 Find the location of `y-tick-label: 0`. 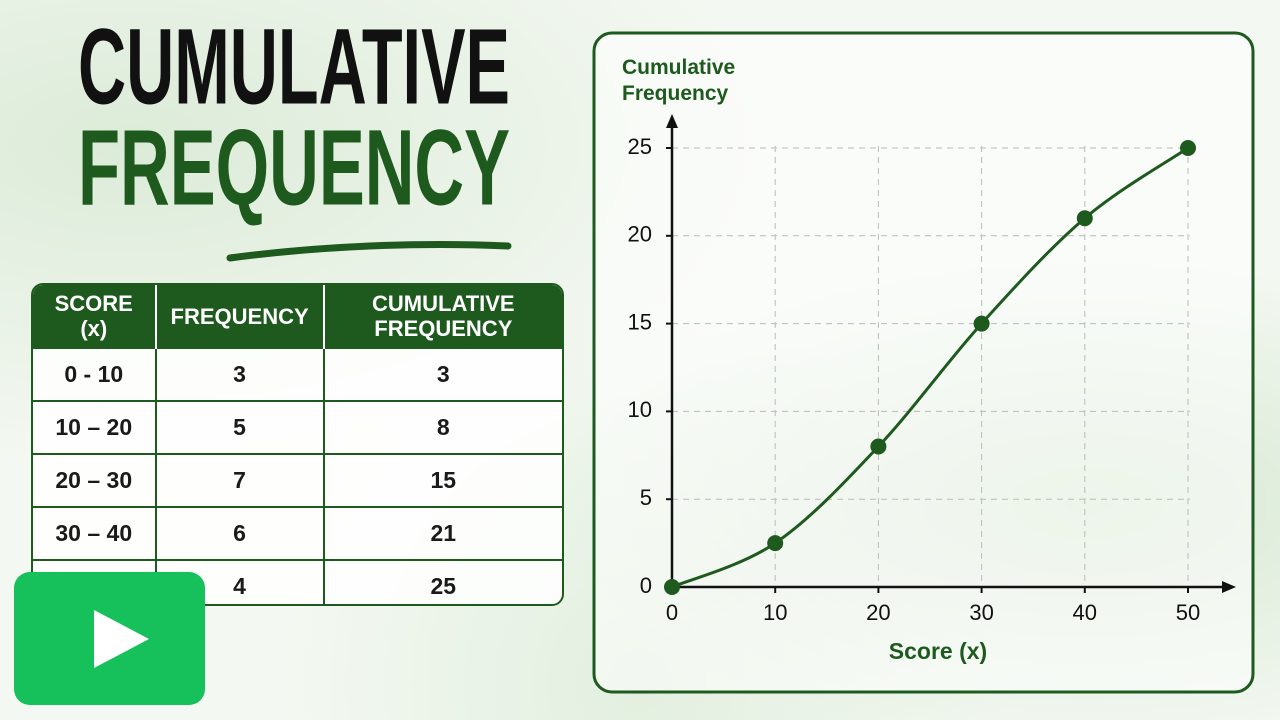

y-tick-label: 0 is located at coordinates (646, 585).